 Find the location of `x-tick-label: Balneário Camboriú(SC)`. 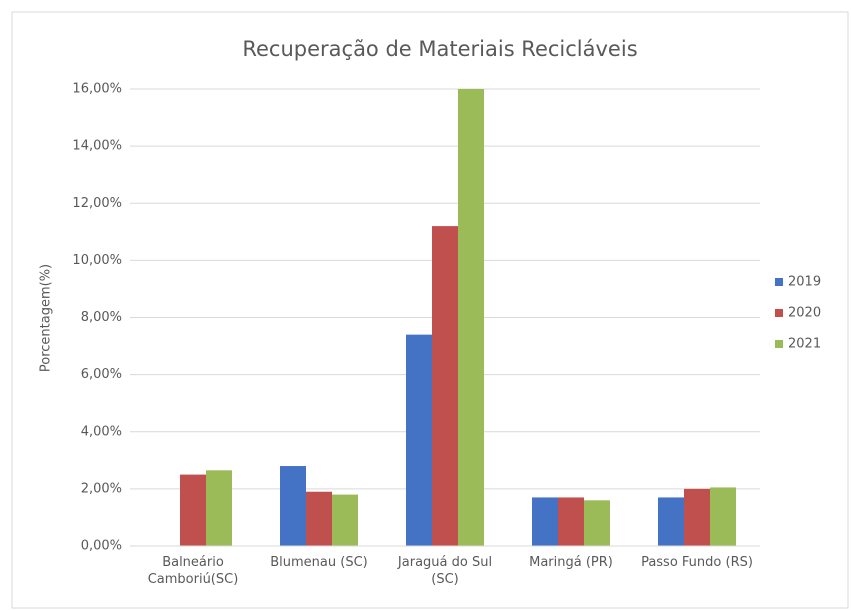

x-tick-label: Balneário Camboriú(SC) is located at coordinates (193, 571).